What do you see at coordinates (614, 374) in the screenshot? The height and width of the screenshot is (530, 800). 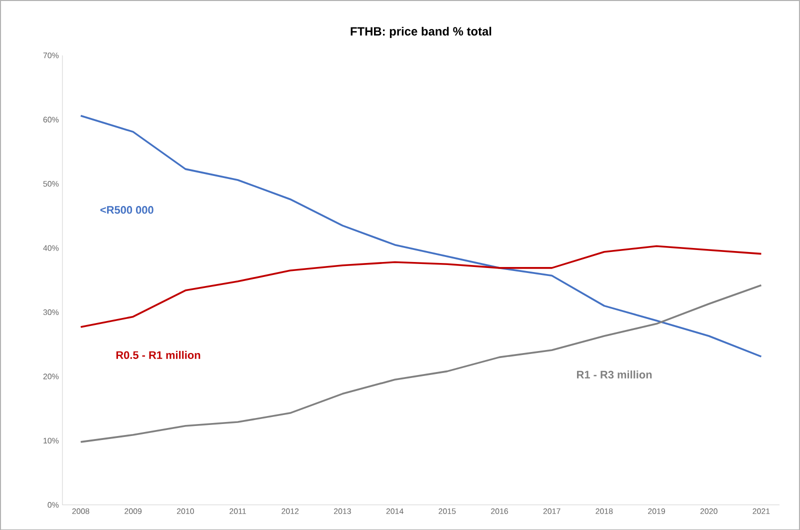 I see `text: R1 - R3 million` at bounding box center [614, 374].